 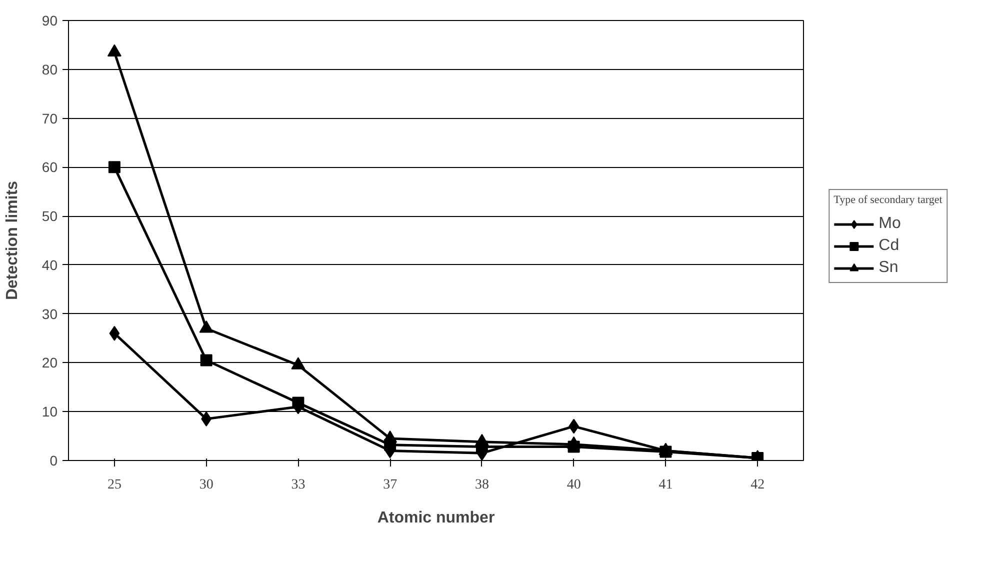 What do you see at coordinates (50, 69) in the screenshot?
I see `y-tick-label: 80` at bounding box center [50, 69].